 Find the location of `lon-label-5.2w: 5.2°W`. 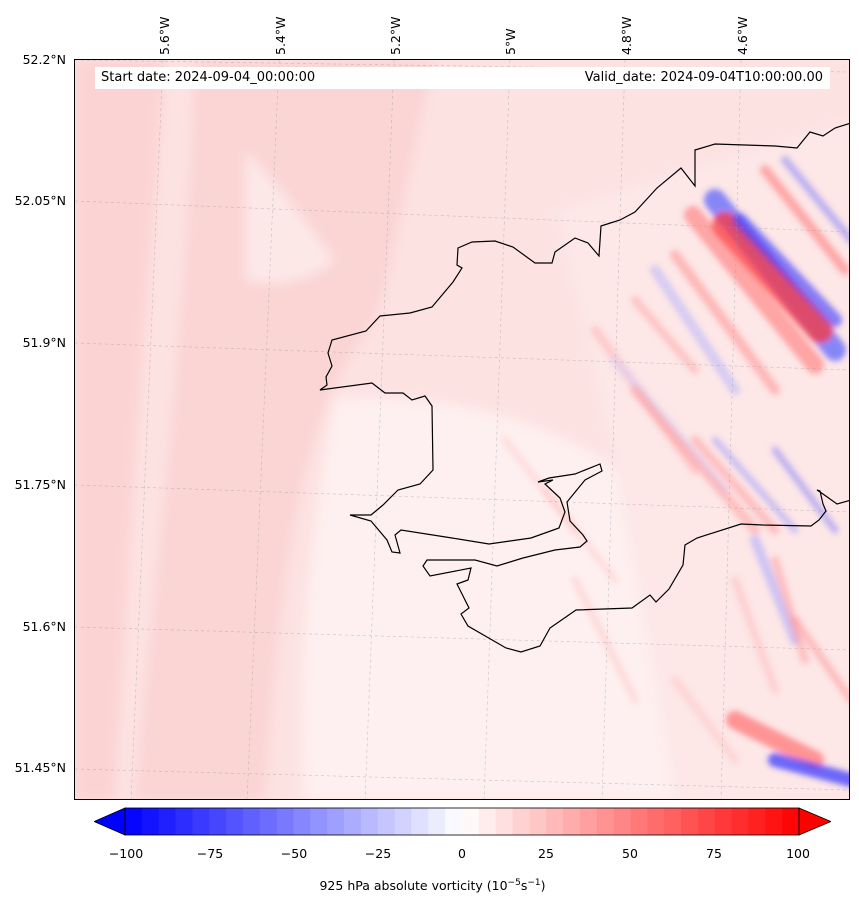

lon-label-5.2w: 5.2°W is located at coordinates (395, 36).